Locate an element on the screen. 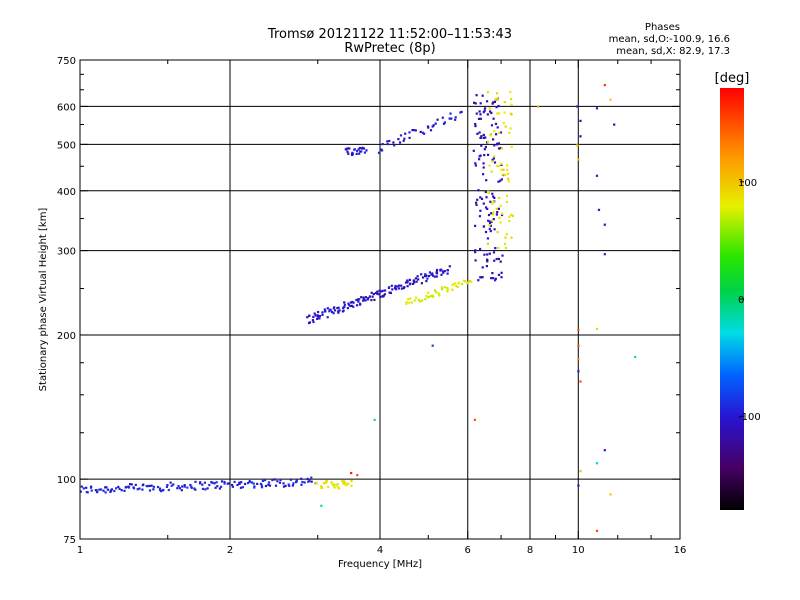 The width and height of the screenshot is (800, 600). y-tick-label: 750 is located at coordinates (66, 61).